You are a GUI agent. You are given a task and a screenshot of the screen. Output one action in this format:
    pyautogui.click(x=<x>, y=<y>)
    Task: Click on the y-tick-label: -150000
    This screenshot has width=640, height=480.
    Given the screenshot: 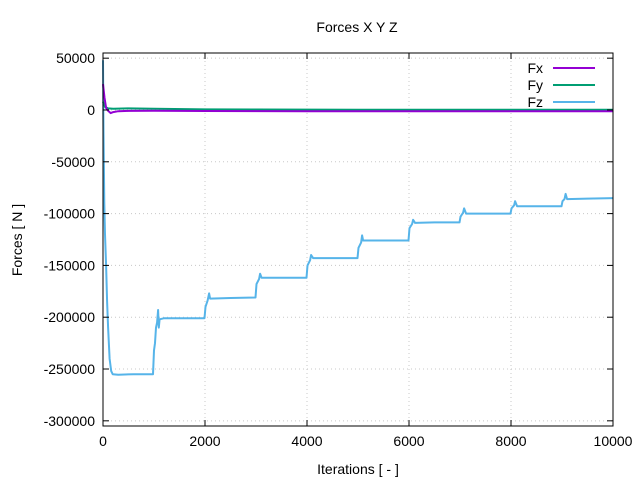 What is the action you would take?
    pyautogui.click(x=70, y=265)
    